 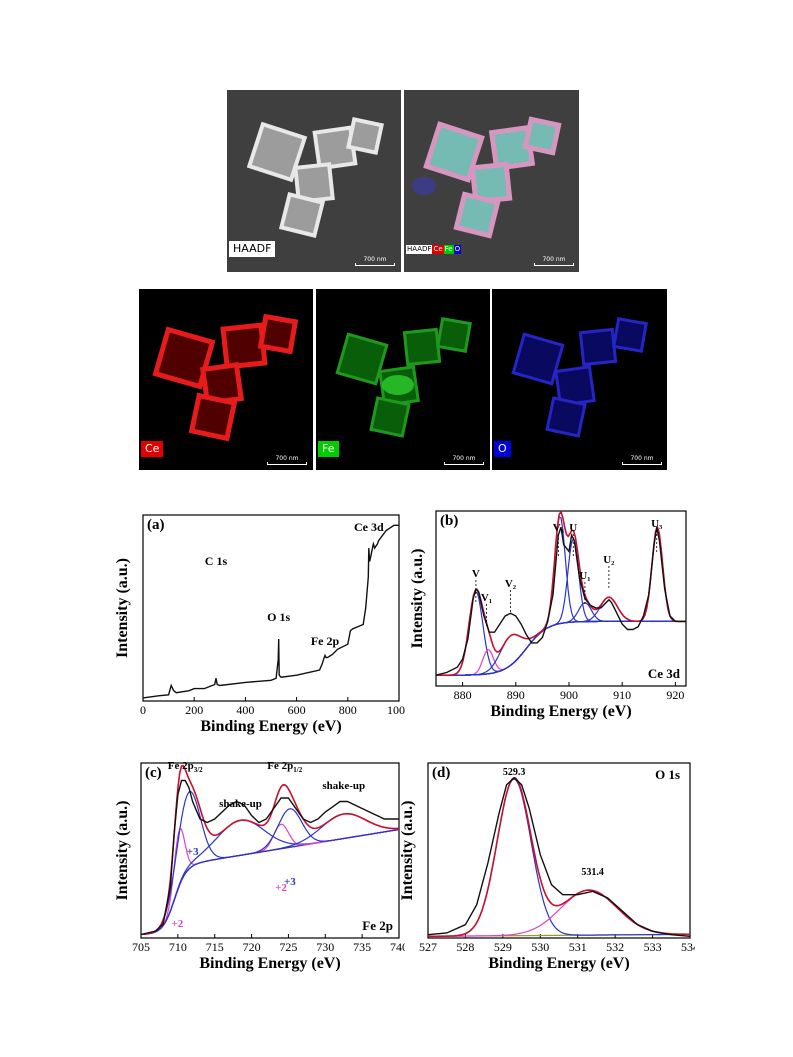 What do you see at coordinates (252, 249) in the screenshot?
I see `haadf-label: HAADF` at bounding box center [252, 249].